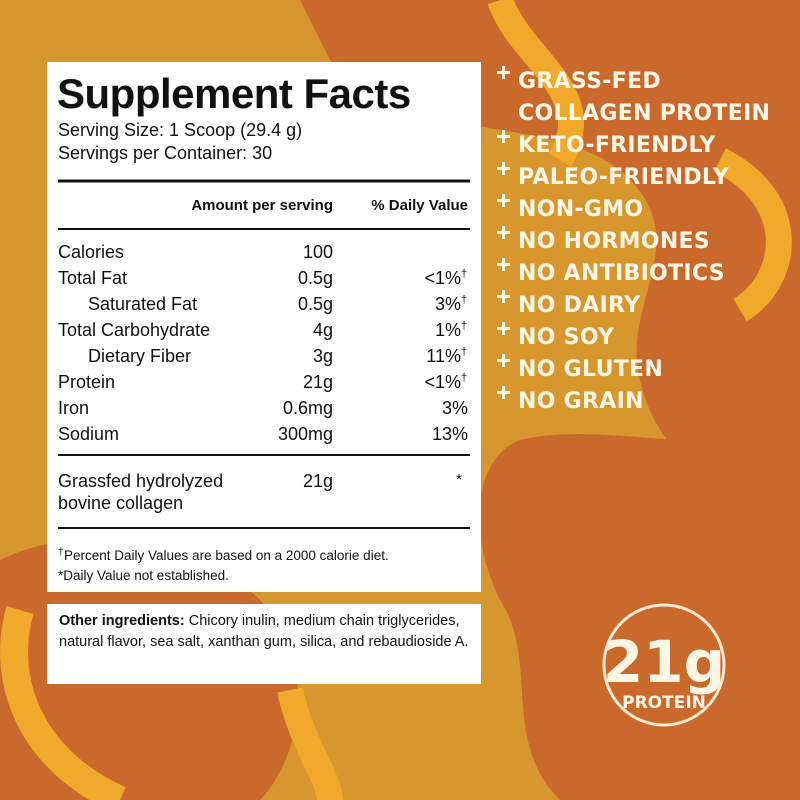 The height and width of the screenshot is (800, 800). What do you see at coordinates (308, 408) in the screenshot?
I see `amount: 0.6mg` at bounding box center [308, 408].